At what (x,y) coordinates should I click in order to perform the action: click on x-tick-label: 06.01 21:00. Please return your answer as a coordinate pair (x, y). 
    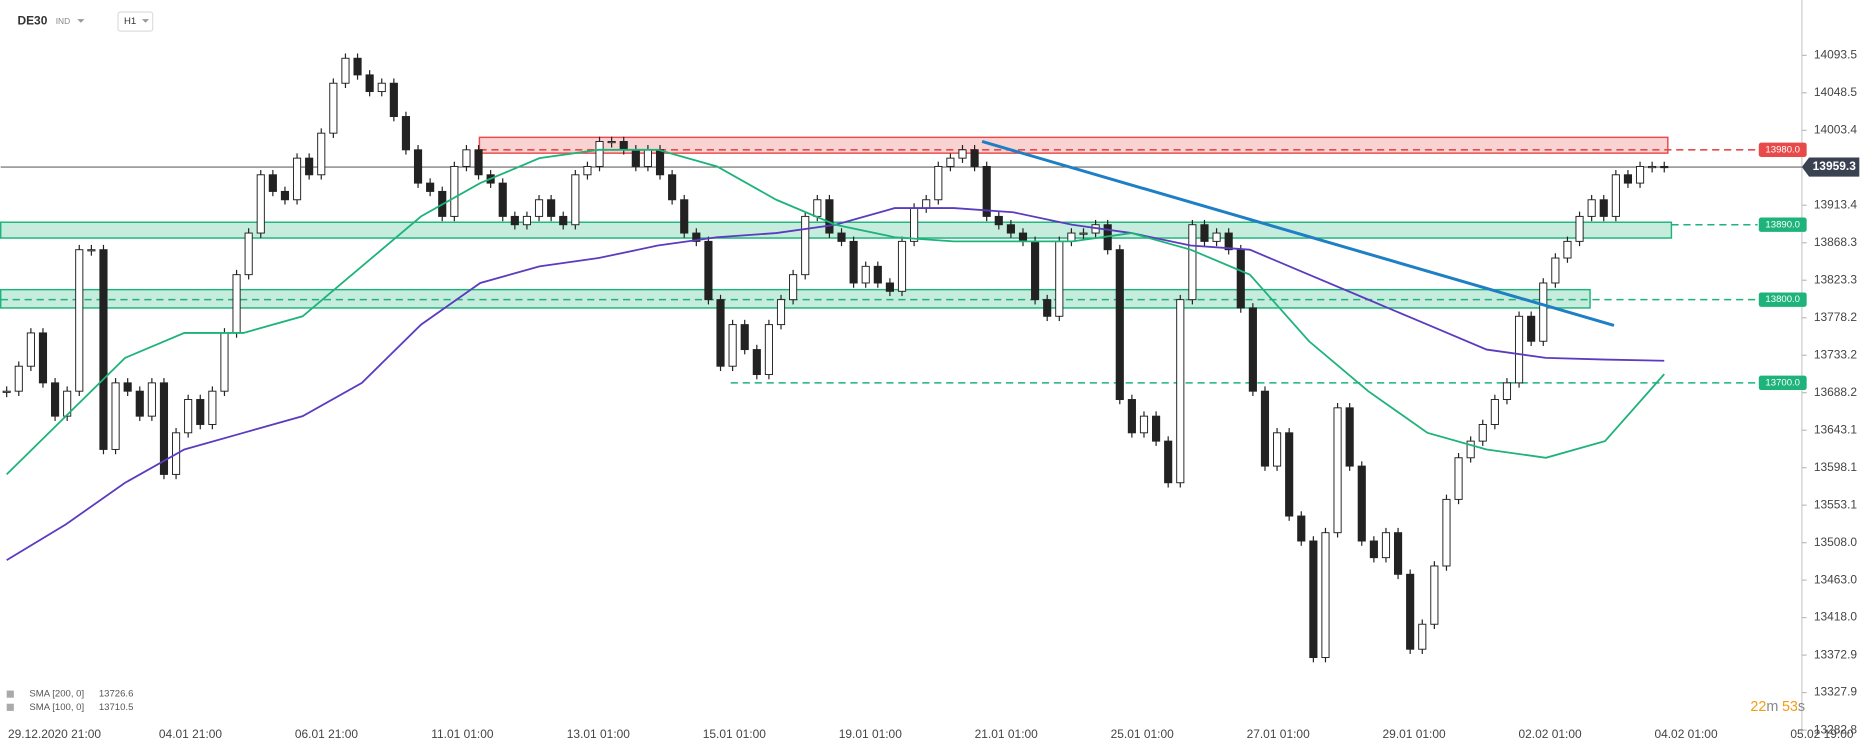
    Looking at the image, I should click on (326, 734).